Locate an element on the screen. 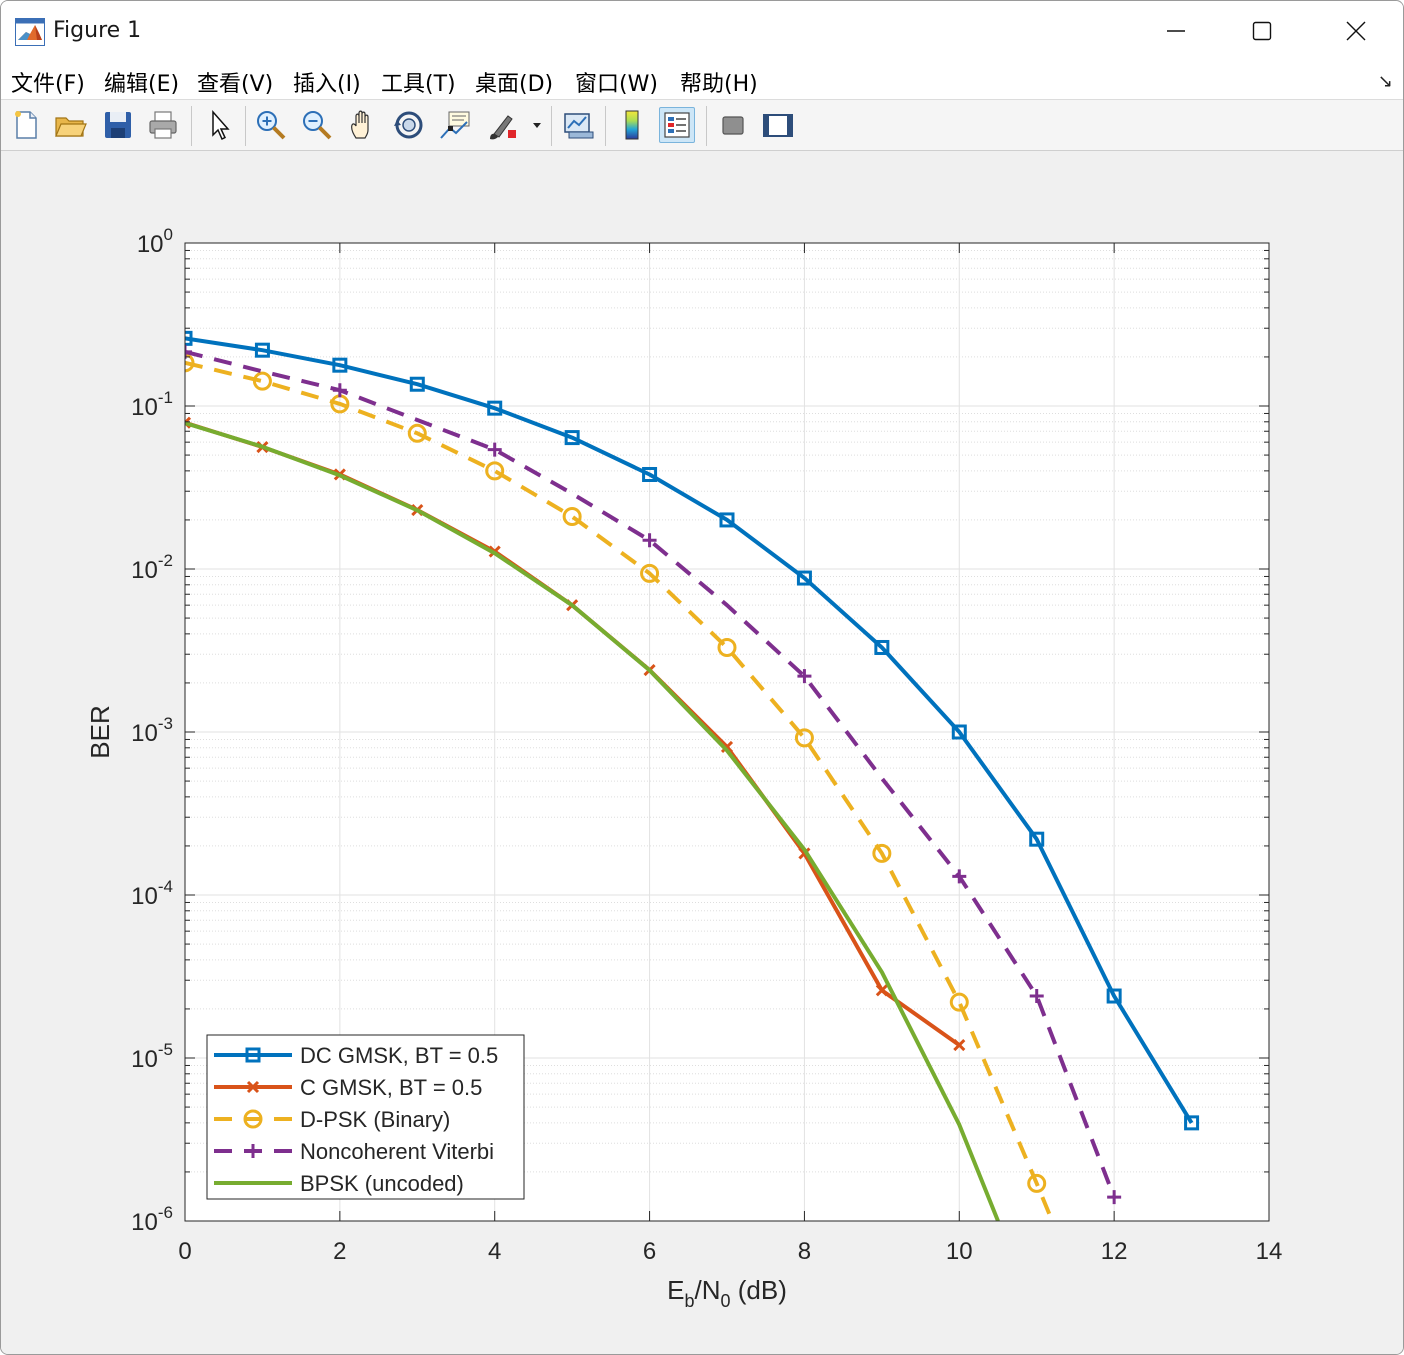  save-button is located at coordinates (118, 125).